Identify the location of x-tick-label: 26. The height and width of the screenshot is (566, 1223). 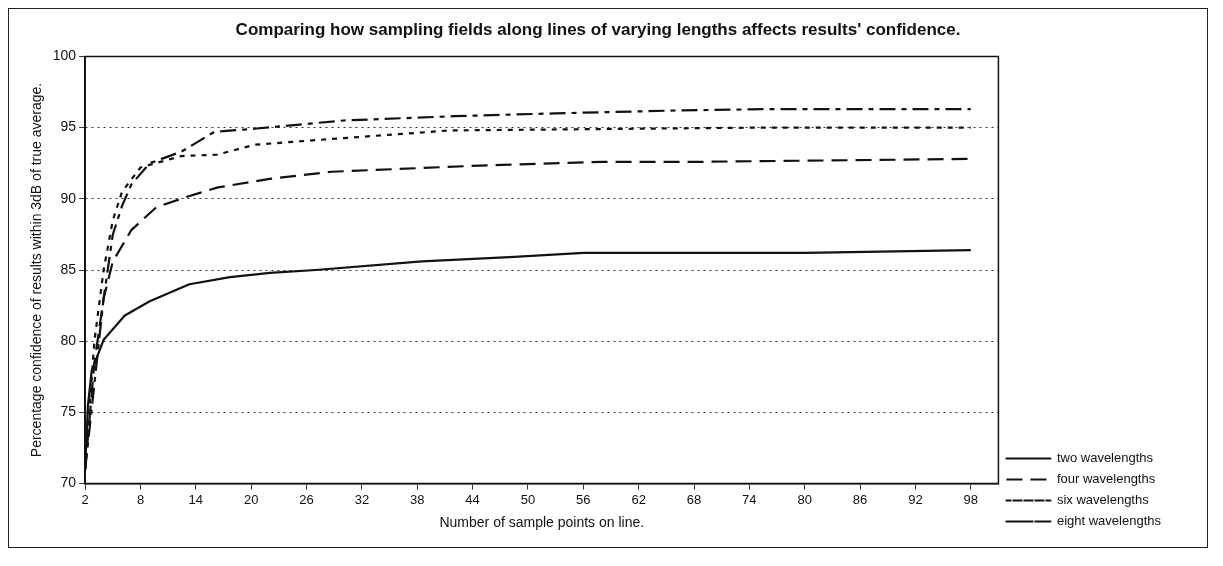
(306, 499).